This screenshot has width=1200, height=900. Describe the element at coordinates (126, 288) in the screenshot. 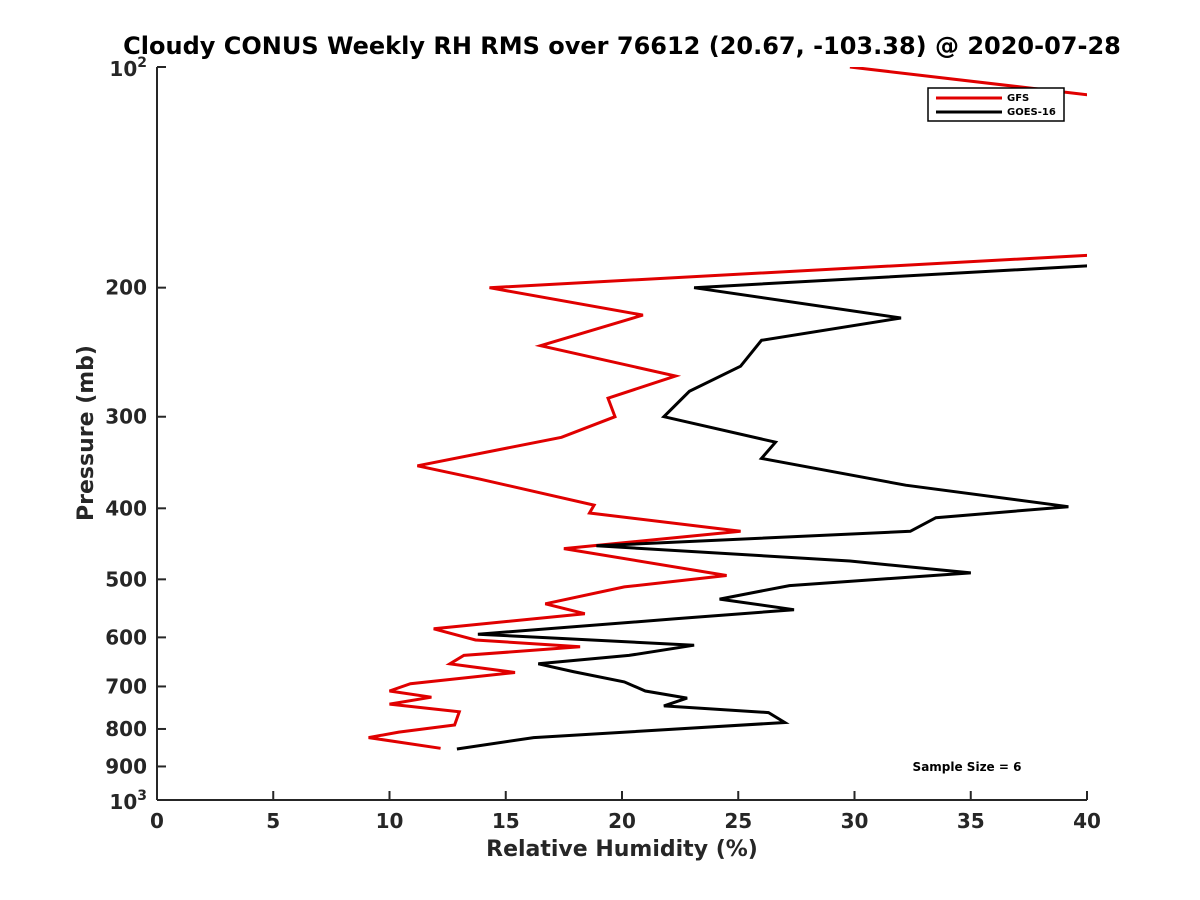

I see `y-tick-label: 200` at that location.